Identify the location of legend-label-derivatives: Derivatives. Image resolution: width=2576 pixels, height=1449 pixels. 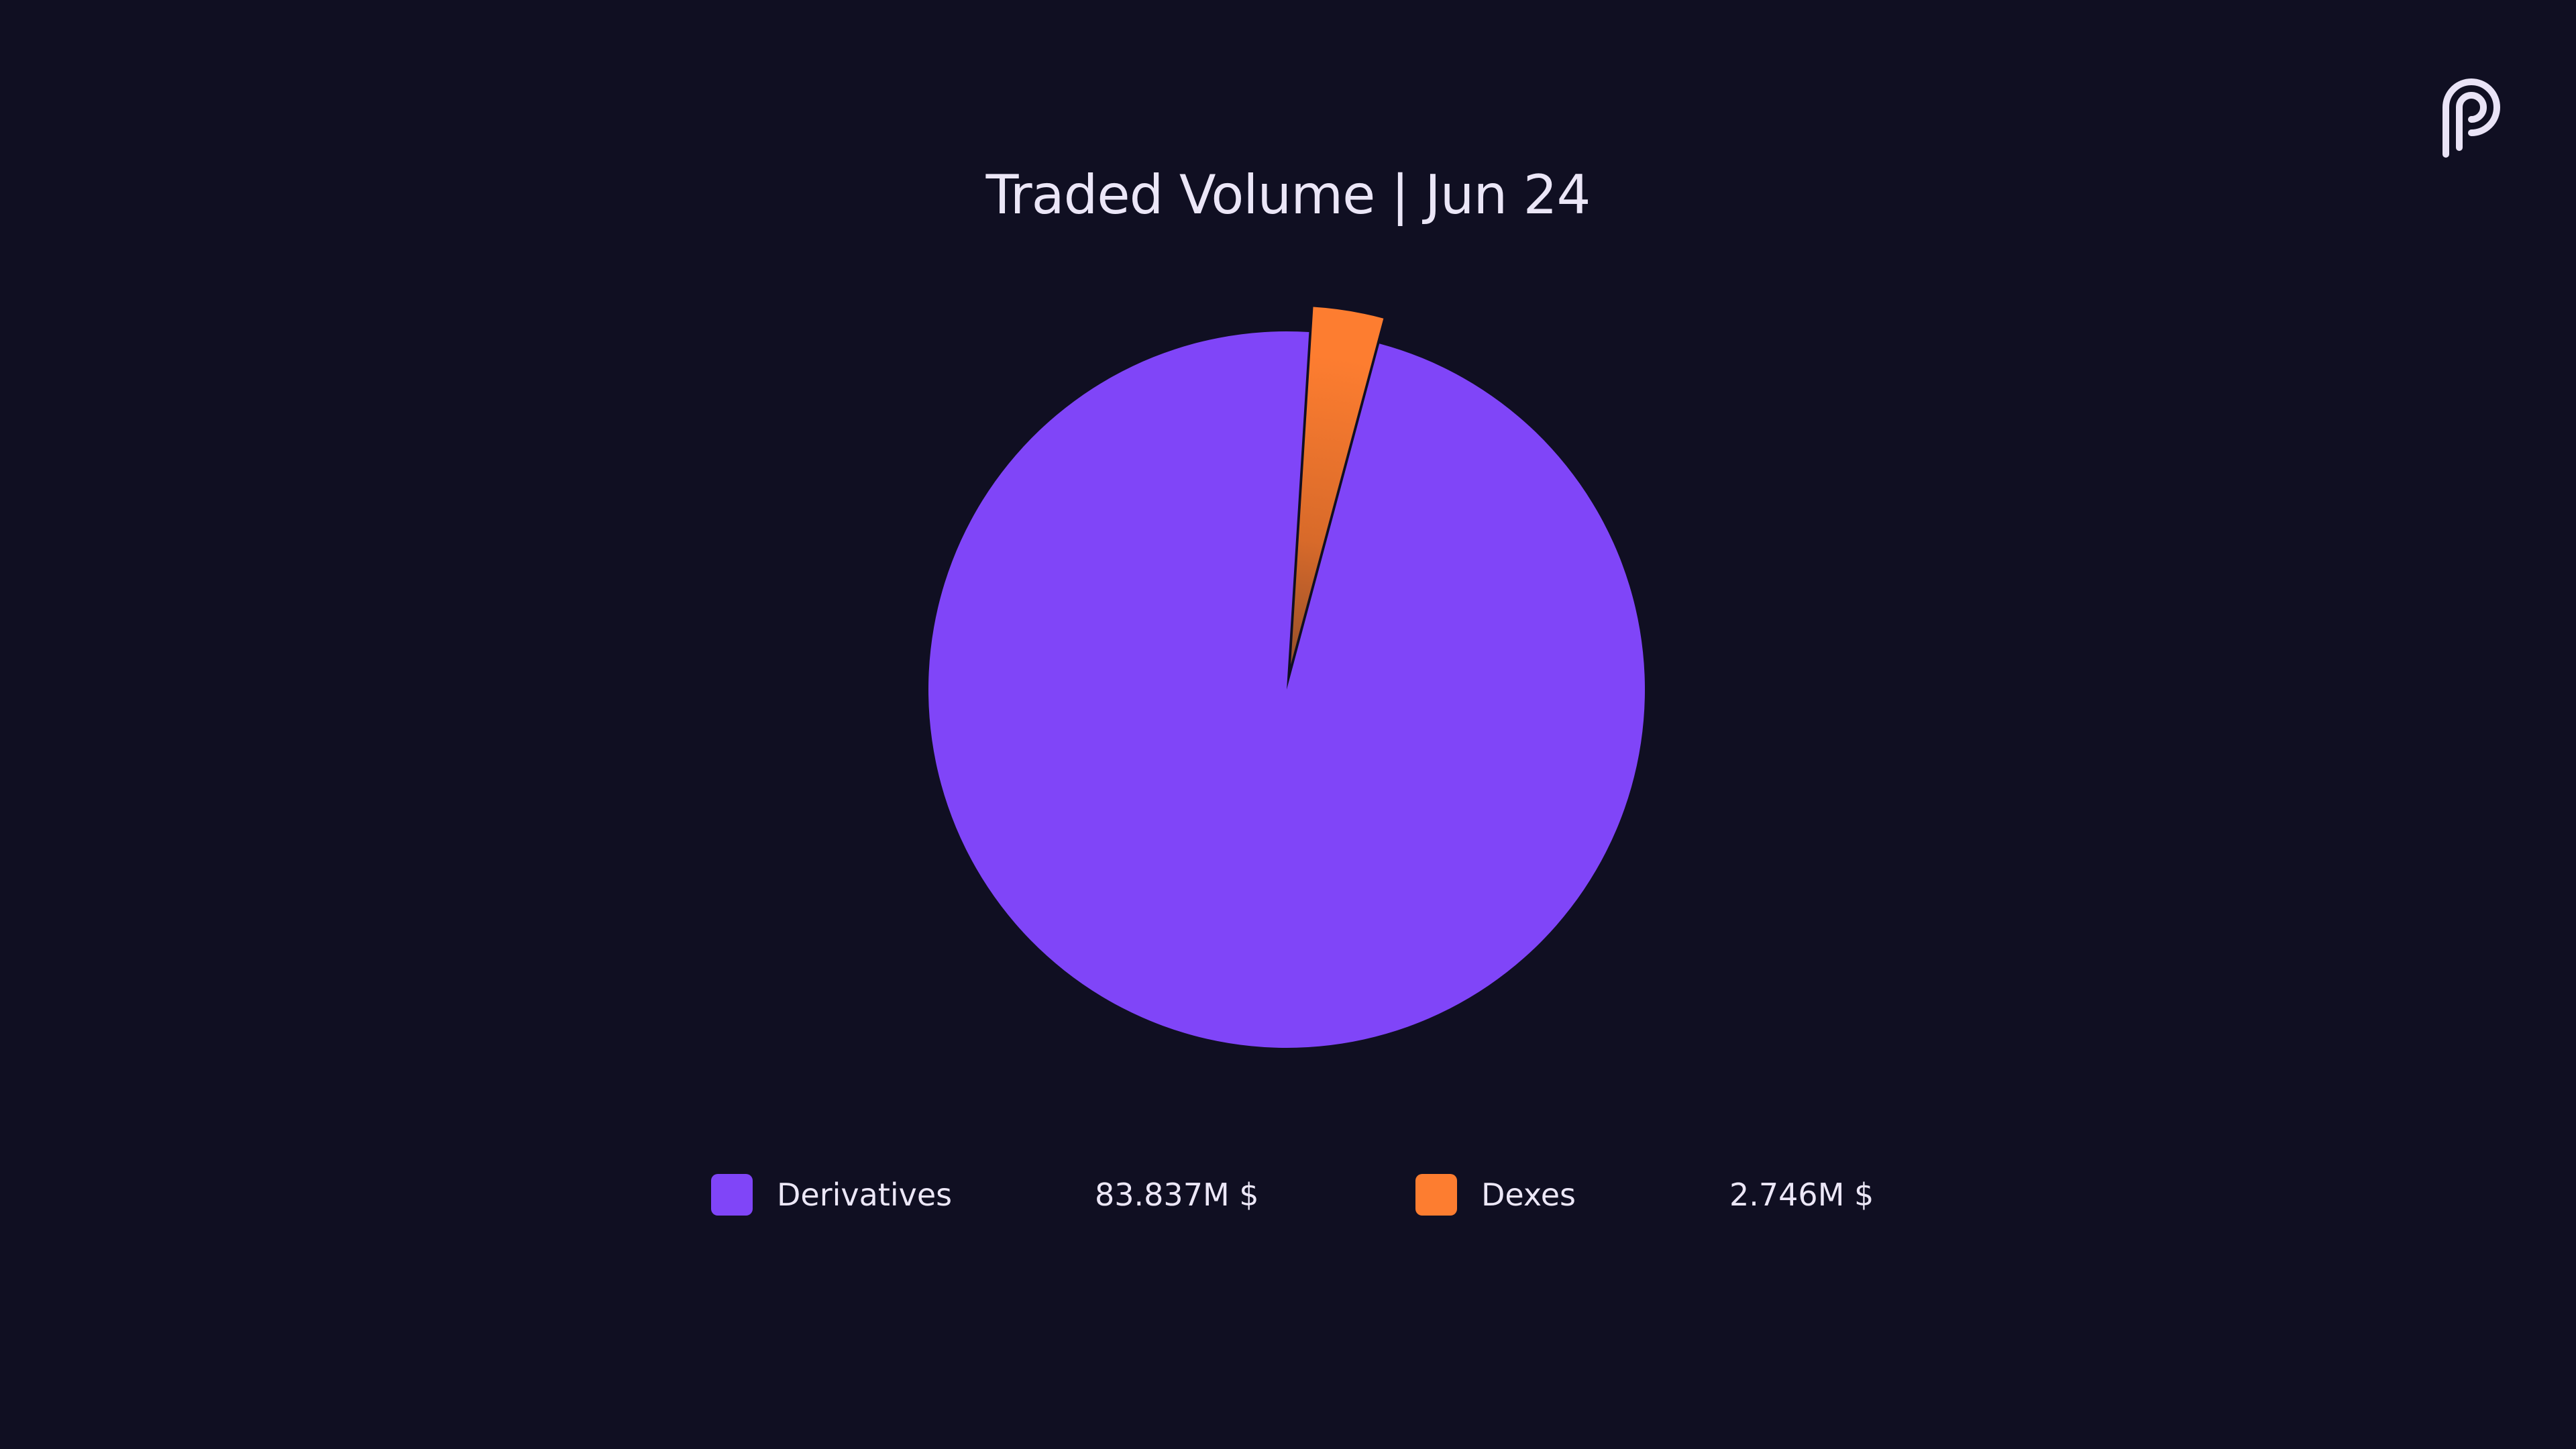
(865, 1195).